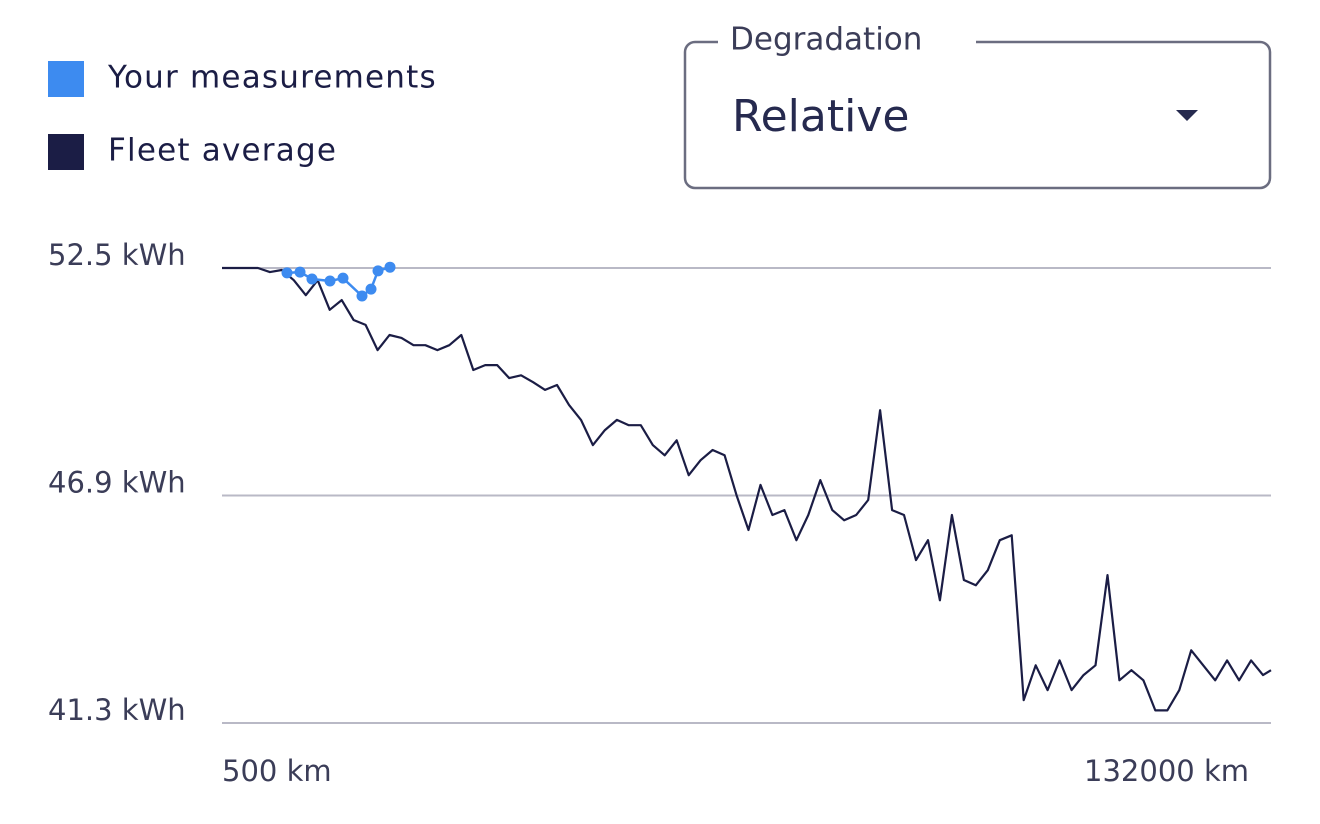 Image resolution: width=1320 pixels, height=824 pixels. What do you see at coordinates (977, 115) in the screenshot?
I see `dropdown-box` at bounding box center [977, 115].